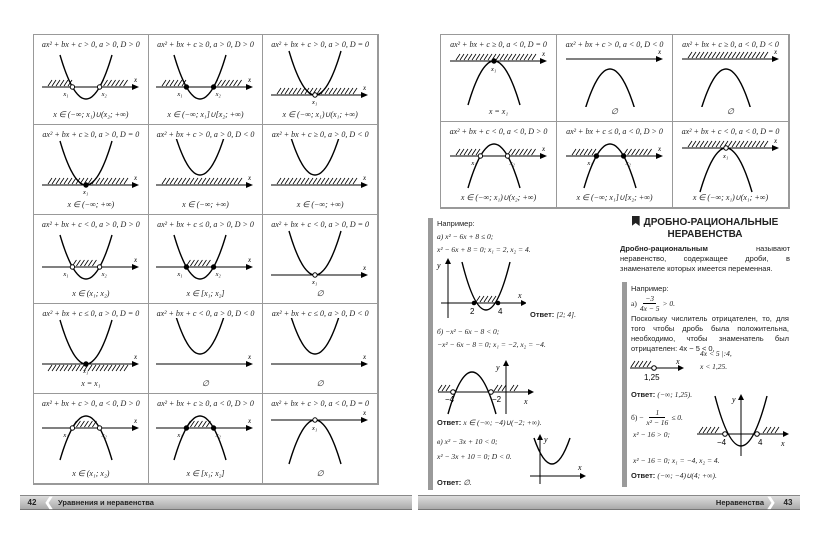  Describe the element at coordinates (498, 78) in the screenshot. I see `parabola-graph: x x₁` at that location.